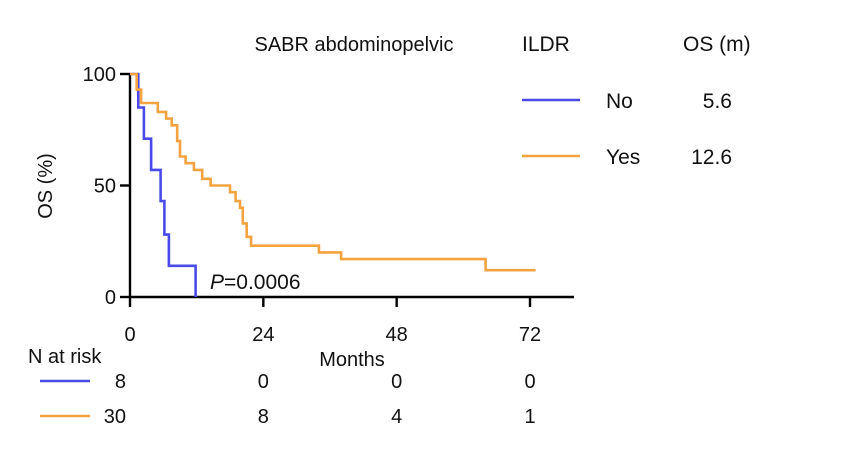  What do you see at coordinates (263, 335) in the screenshot?
I see `x-tick-label: 24` at bounding box center [263, 335].